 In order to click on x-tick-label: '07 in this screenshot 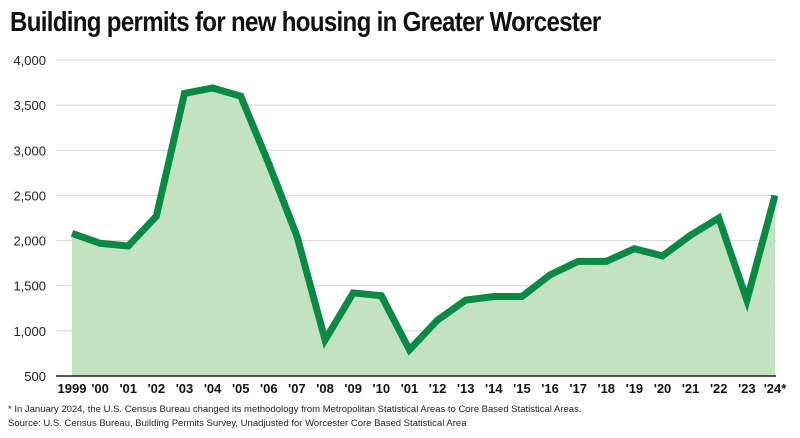, I will do `click(297, 388)`.